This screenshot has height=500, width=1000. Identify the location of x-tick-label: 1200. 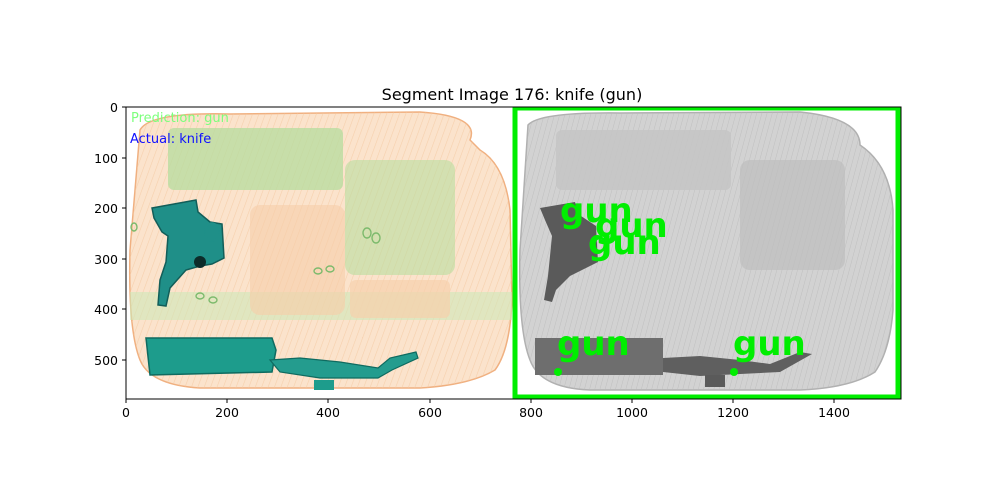
(733, 412).